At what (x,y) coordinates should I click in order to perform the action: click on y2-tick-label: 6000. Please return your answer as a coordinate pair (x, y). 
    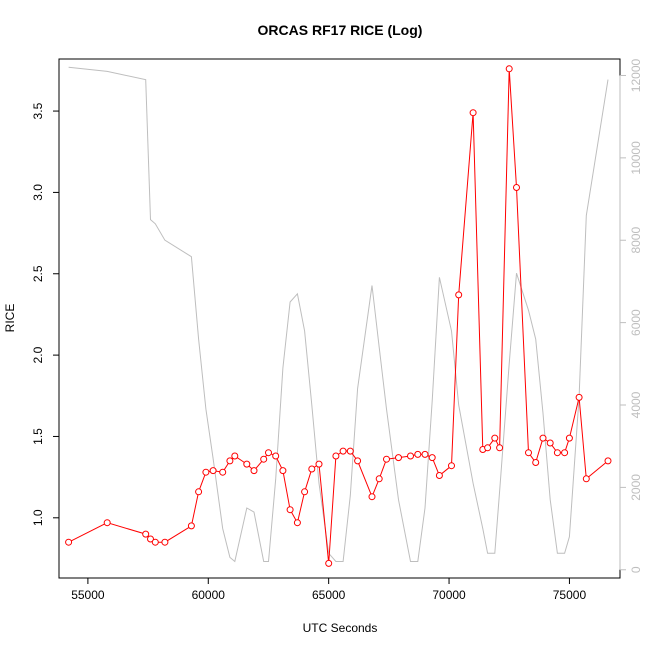
    Looking at the image, I should click on (636, 322).